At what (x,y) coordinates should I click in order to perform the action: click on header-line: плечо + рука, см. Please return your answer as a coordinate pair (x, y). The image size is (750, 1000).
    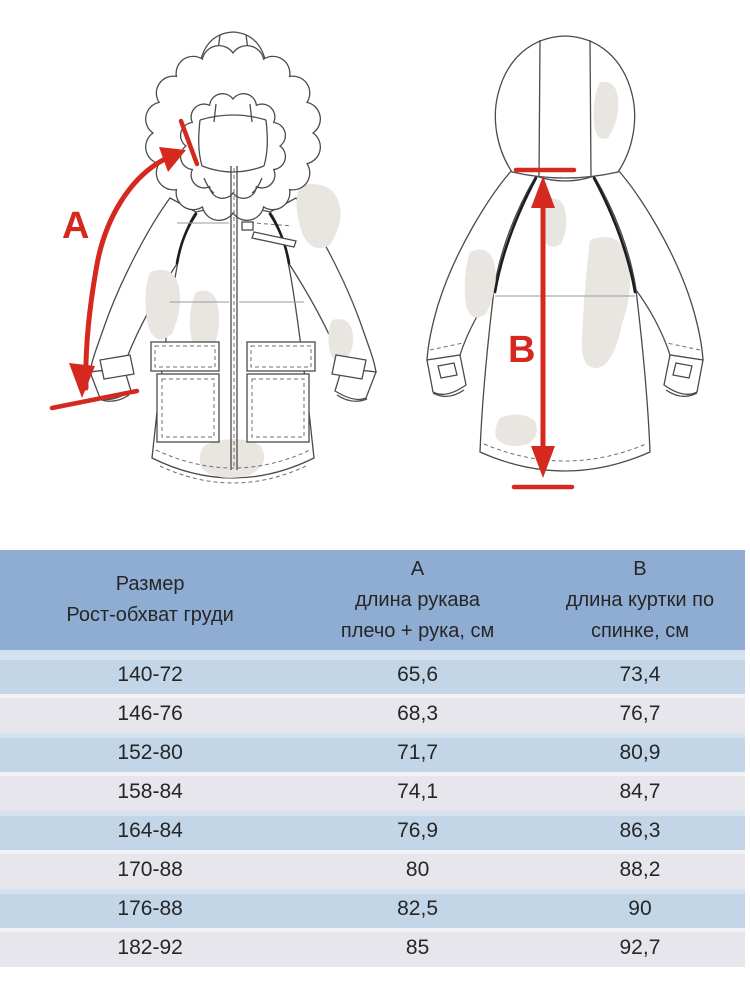
    Looking at the image, I should click on (417, 630).